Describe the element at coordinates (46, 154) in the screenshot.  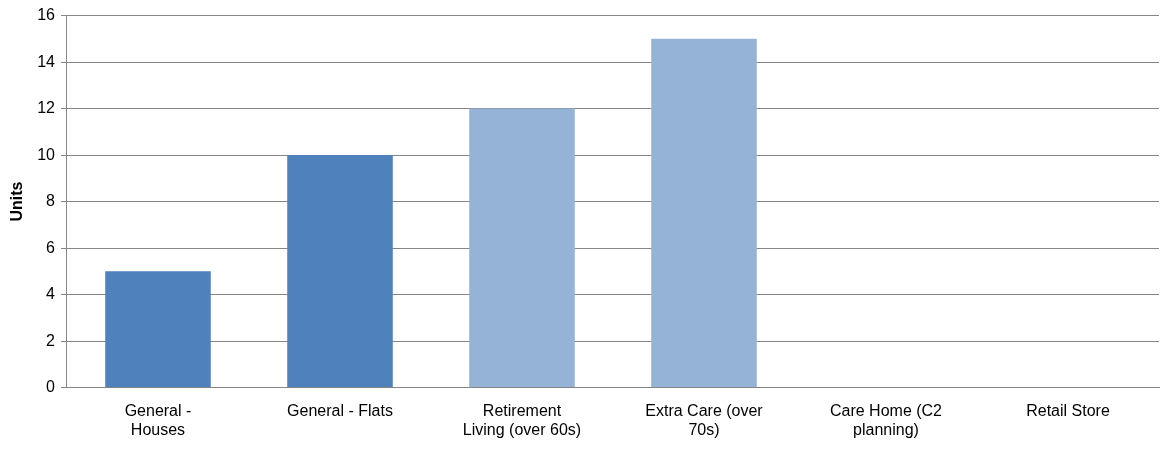
I see `y-tick-label: 10` at that location.